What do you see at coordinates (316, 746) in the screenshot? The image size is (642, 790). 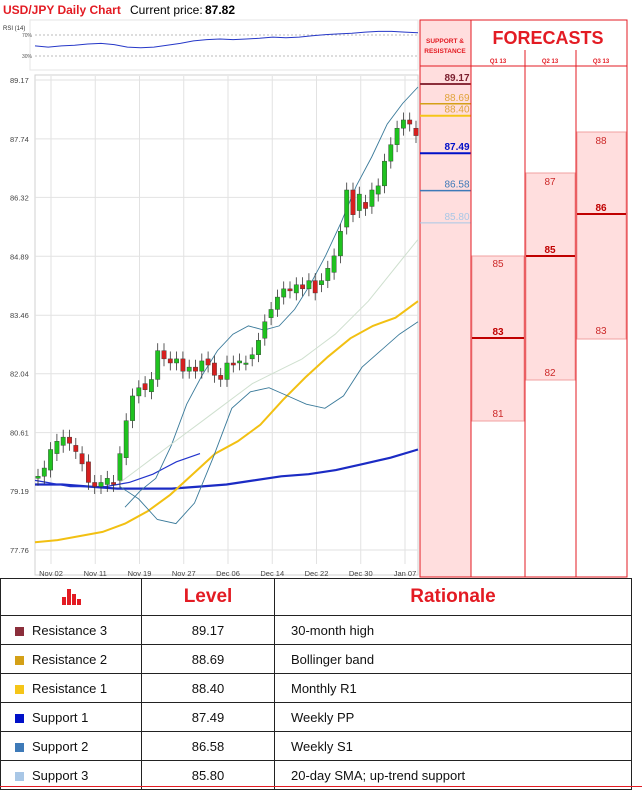 I see `table-row: Support 2 86.58 Weekly S1` at bounding box center [316, 746].